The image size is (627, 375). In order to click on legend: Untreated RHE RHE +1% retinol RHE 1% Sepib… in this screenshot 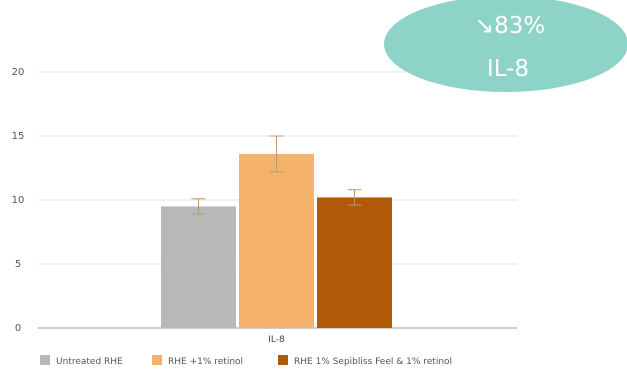, I will do `click(246, 361)`.